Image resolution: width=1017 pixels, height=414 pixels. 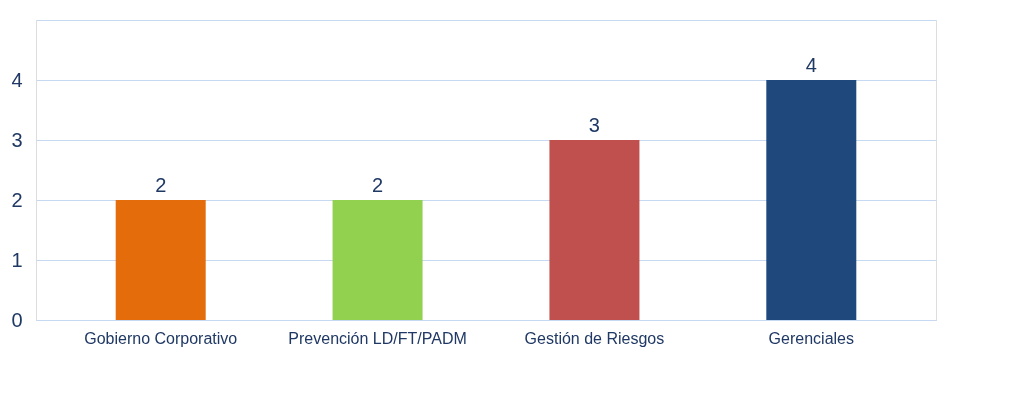 What do you see at coordinates (594, 125) in the screenshot?
I see `data-label: 3` at bounding box center [594, 125].